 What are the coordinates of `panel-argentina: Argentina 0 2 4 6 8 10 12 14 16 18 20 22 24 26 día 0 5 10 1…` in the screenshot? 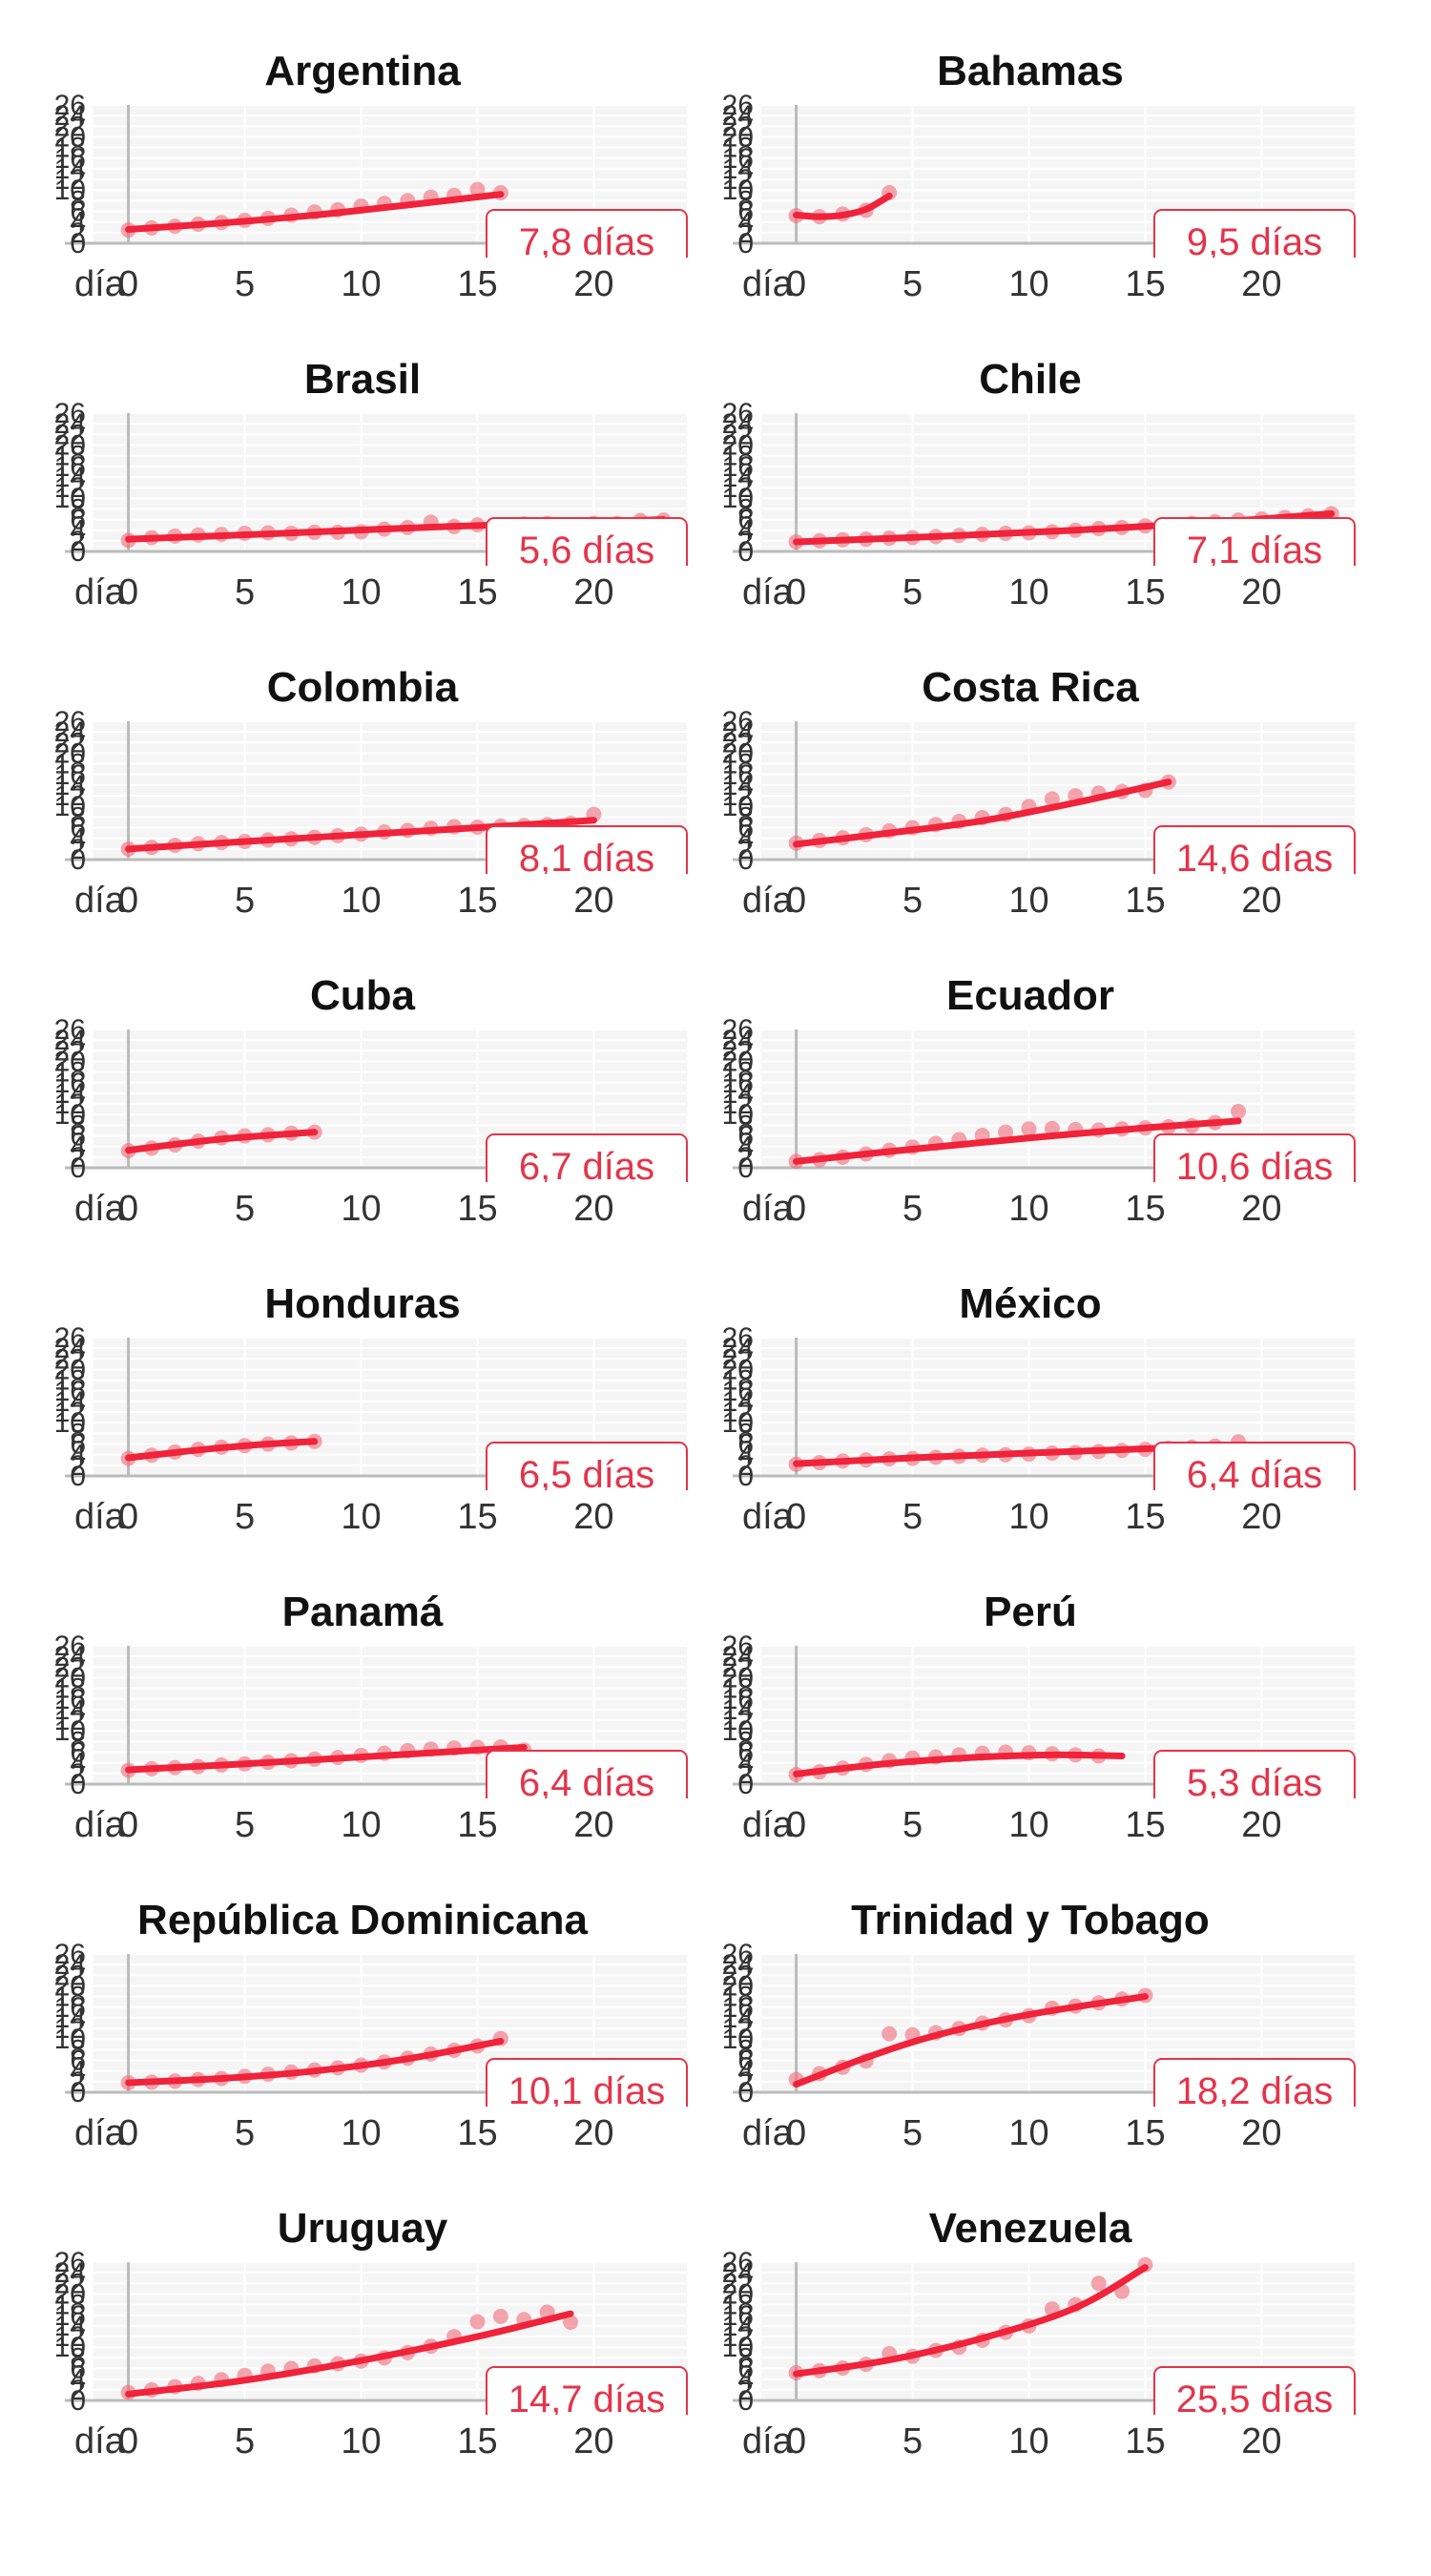 It's located at (362, 186).